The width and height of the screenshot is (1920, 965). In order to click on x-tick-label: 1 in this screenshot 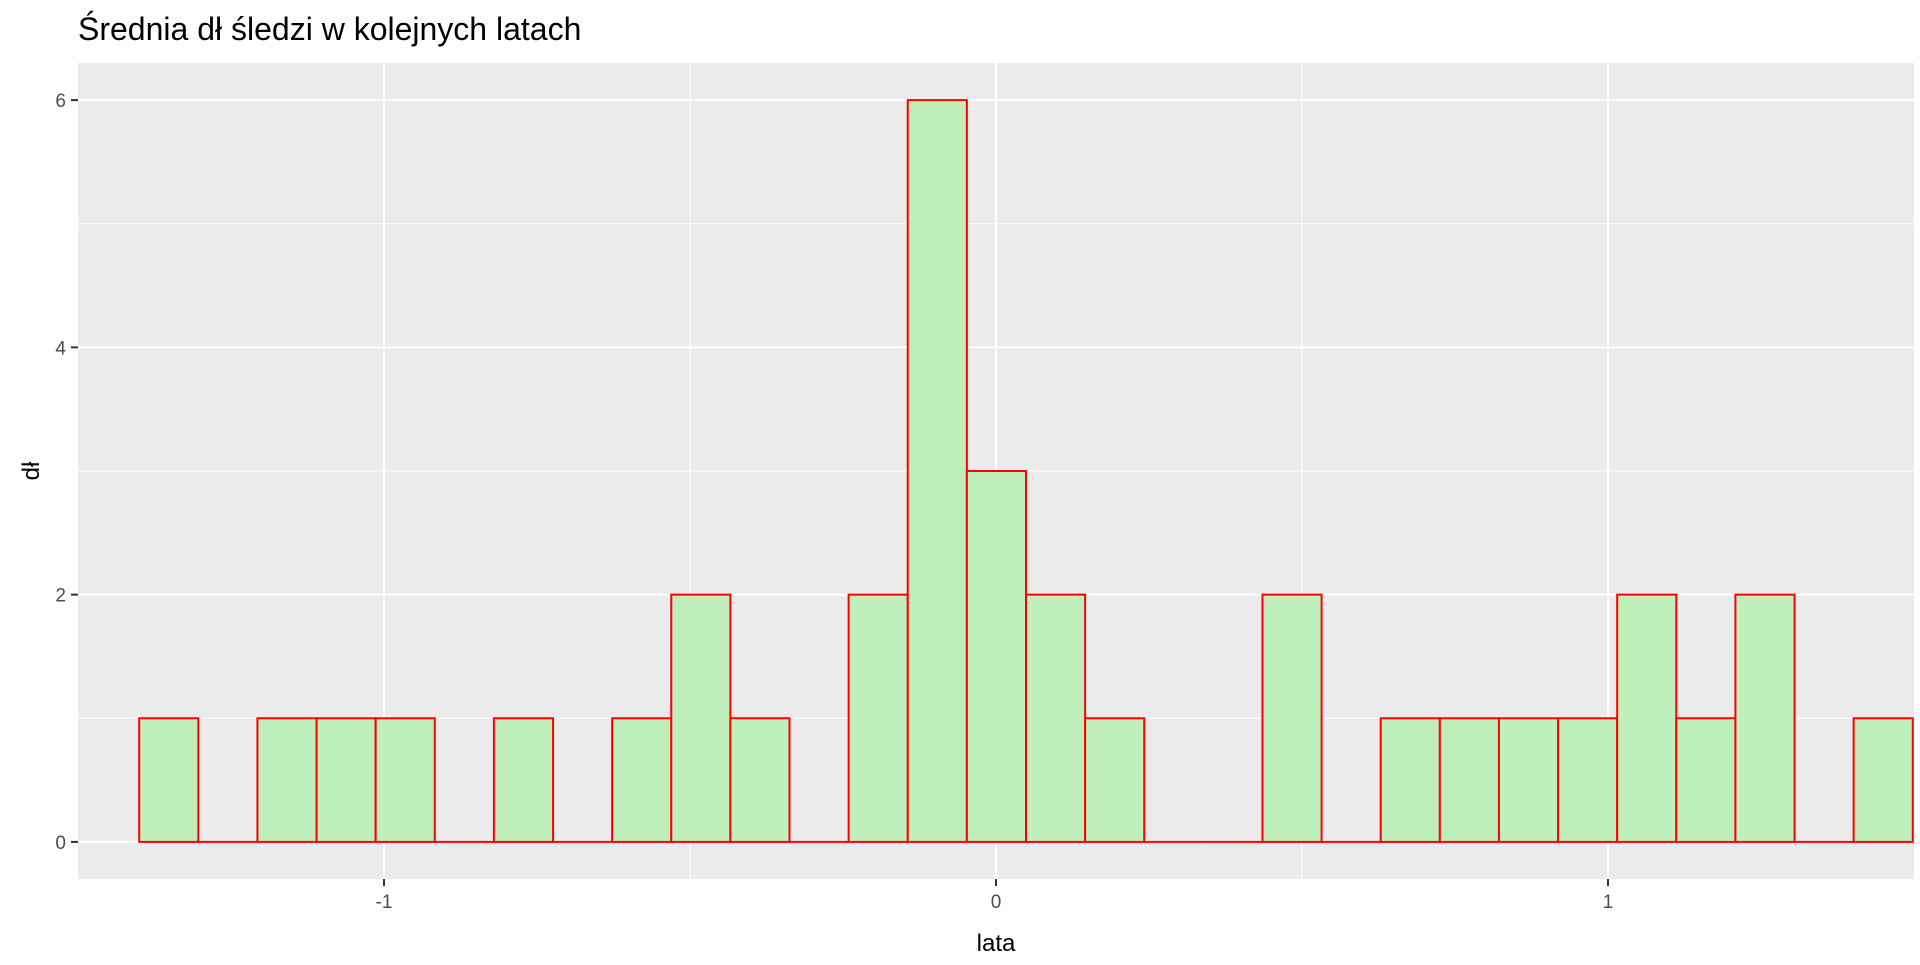, I will do `click(1608, 902)`.